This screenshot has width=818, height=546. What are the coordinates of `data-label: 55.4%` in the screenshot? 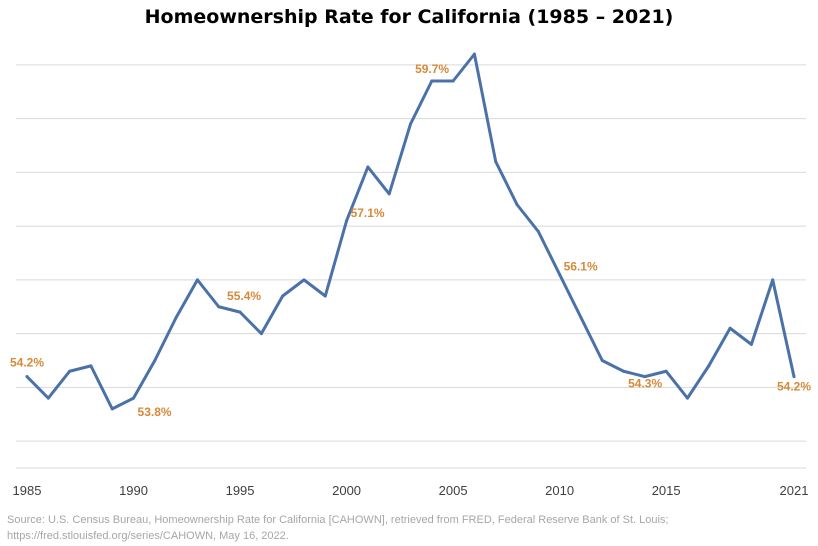 It's located at (244, 296).